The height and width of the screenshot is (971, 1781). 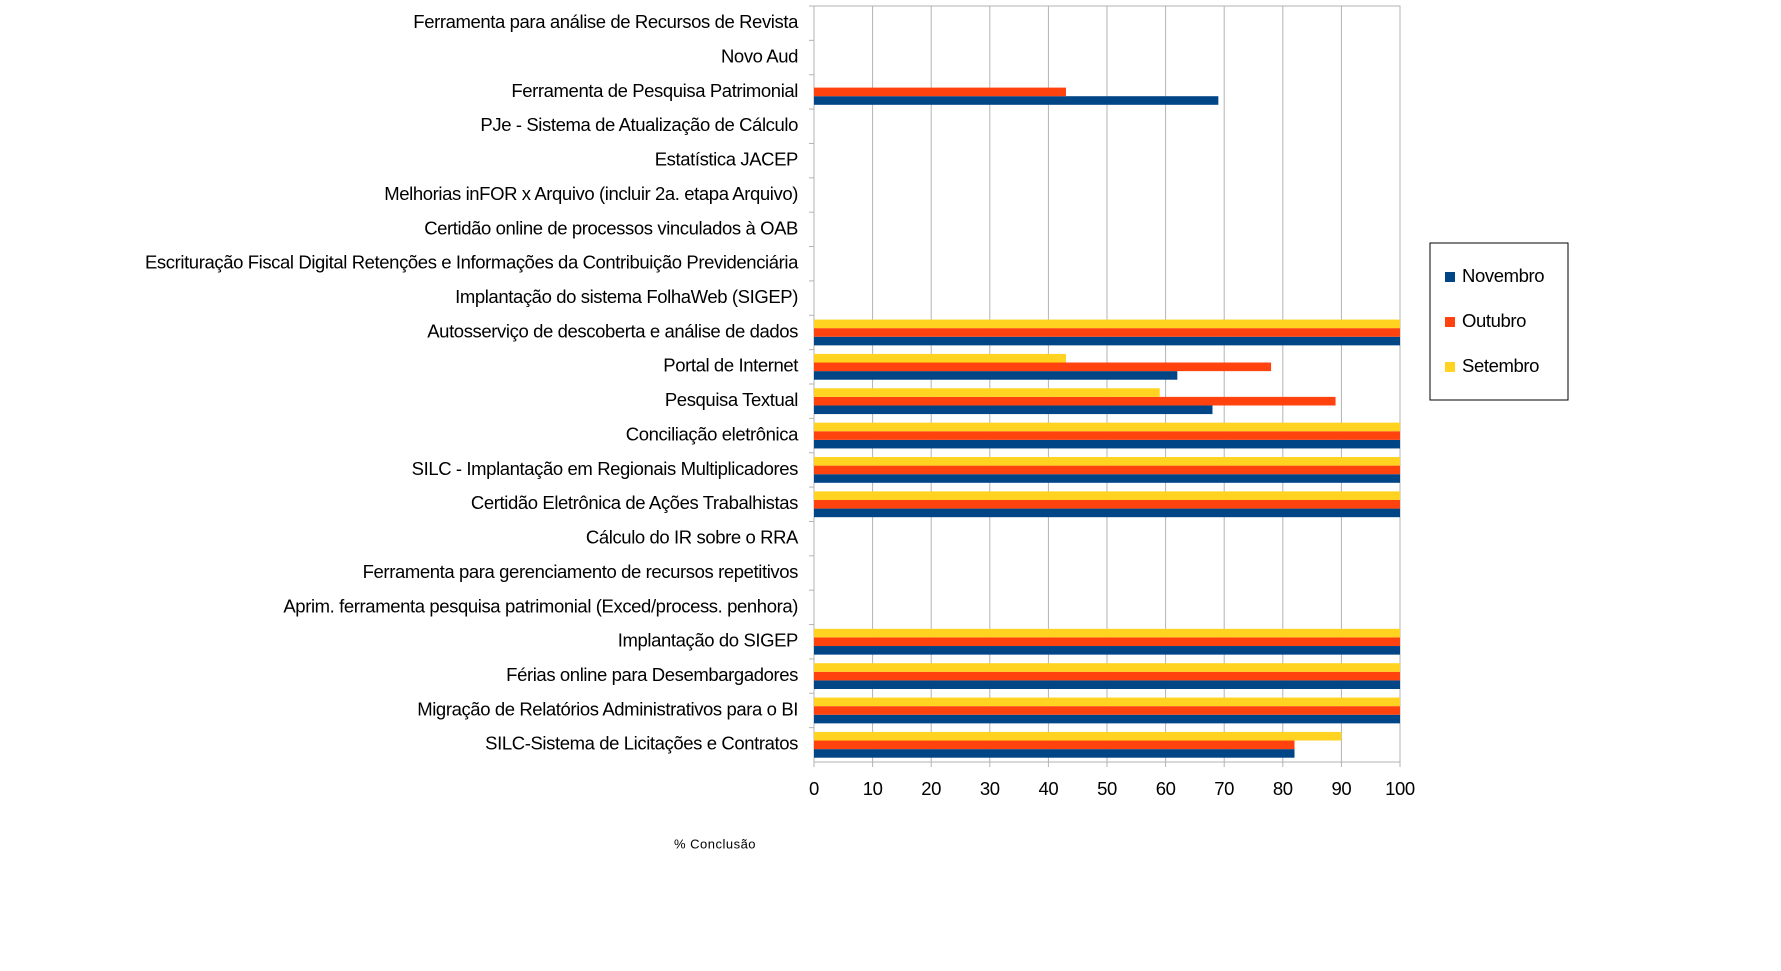 I want to click on x-tick-label: 10, so click(x=873, y=788).